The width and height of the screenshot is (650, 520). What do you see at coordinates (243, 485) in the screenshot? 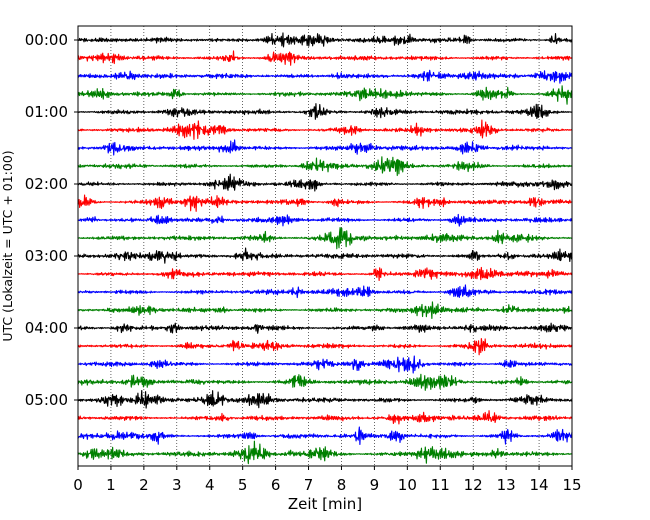
I see `x-tick-label: 5` at bounding box center [243, 485].